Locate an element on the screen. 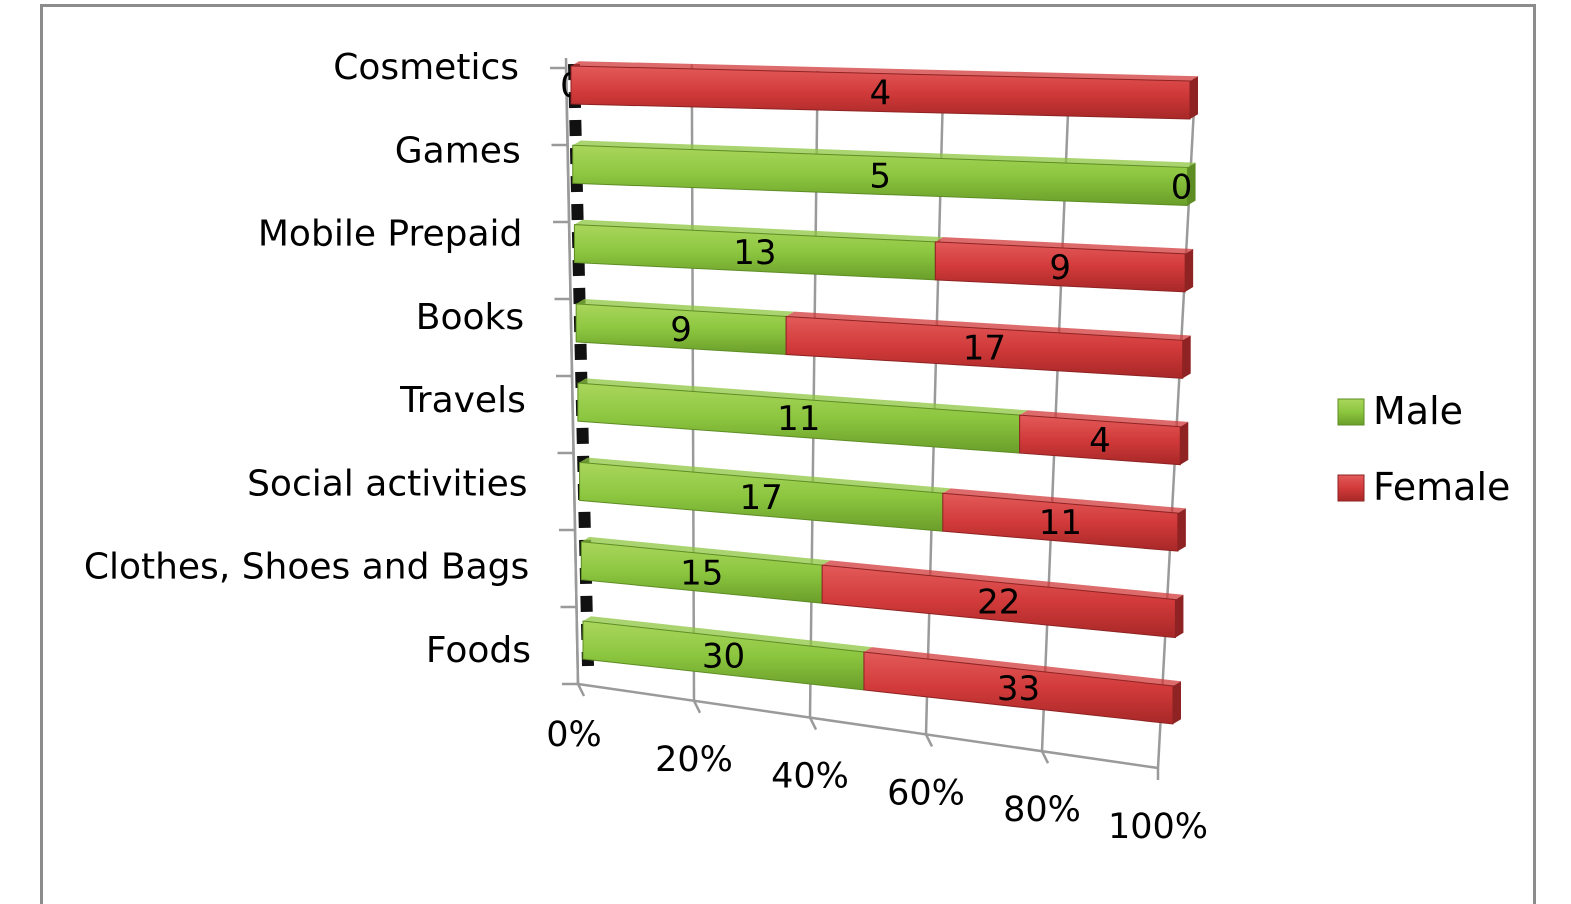 The width and height of the screenshot is (1571, 904). category-label-clothes-shoes-and-bags: Clothes, Shoes and Bags is located at coordinates (306, 567).